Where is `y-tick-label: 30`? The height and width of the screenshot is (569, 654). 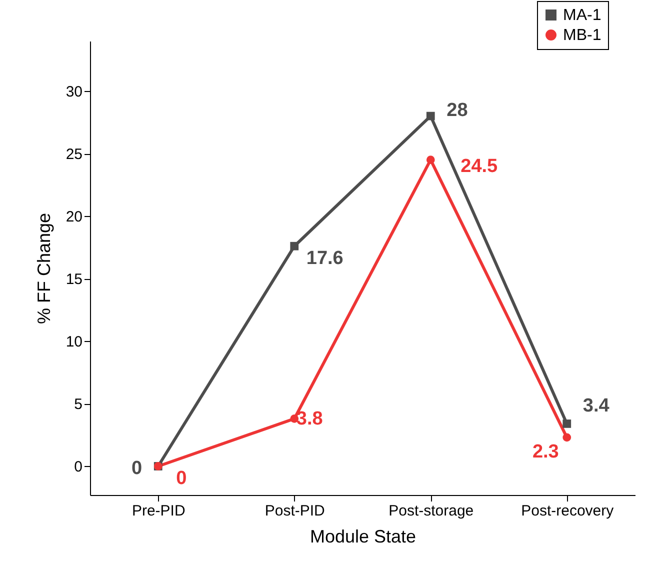
y-tick-label: 30 is located at coordinates (74, 92).